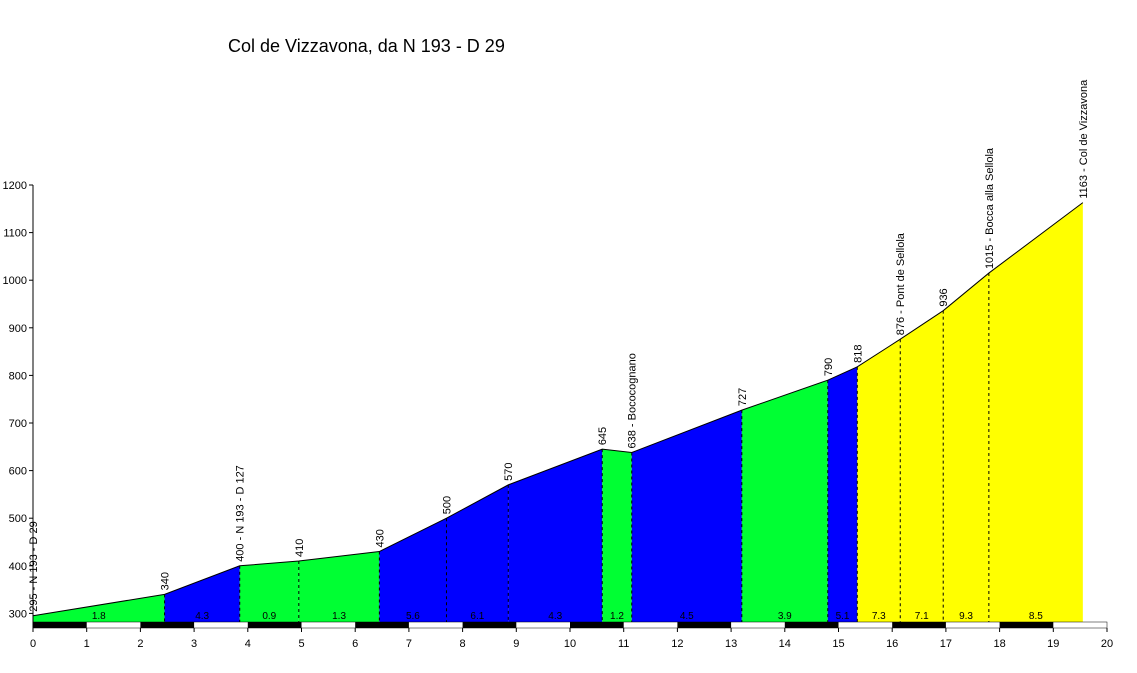  What do you see at coordinates (380, 538) in the screenshot?
I see `annotation-5: 430` at bounding box center [380, 538].